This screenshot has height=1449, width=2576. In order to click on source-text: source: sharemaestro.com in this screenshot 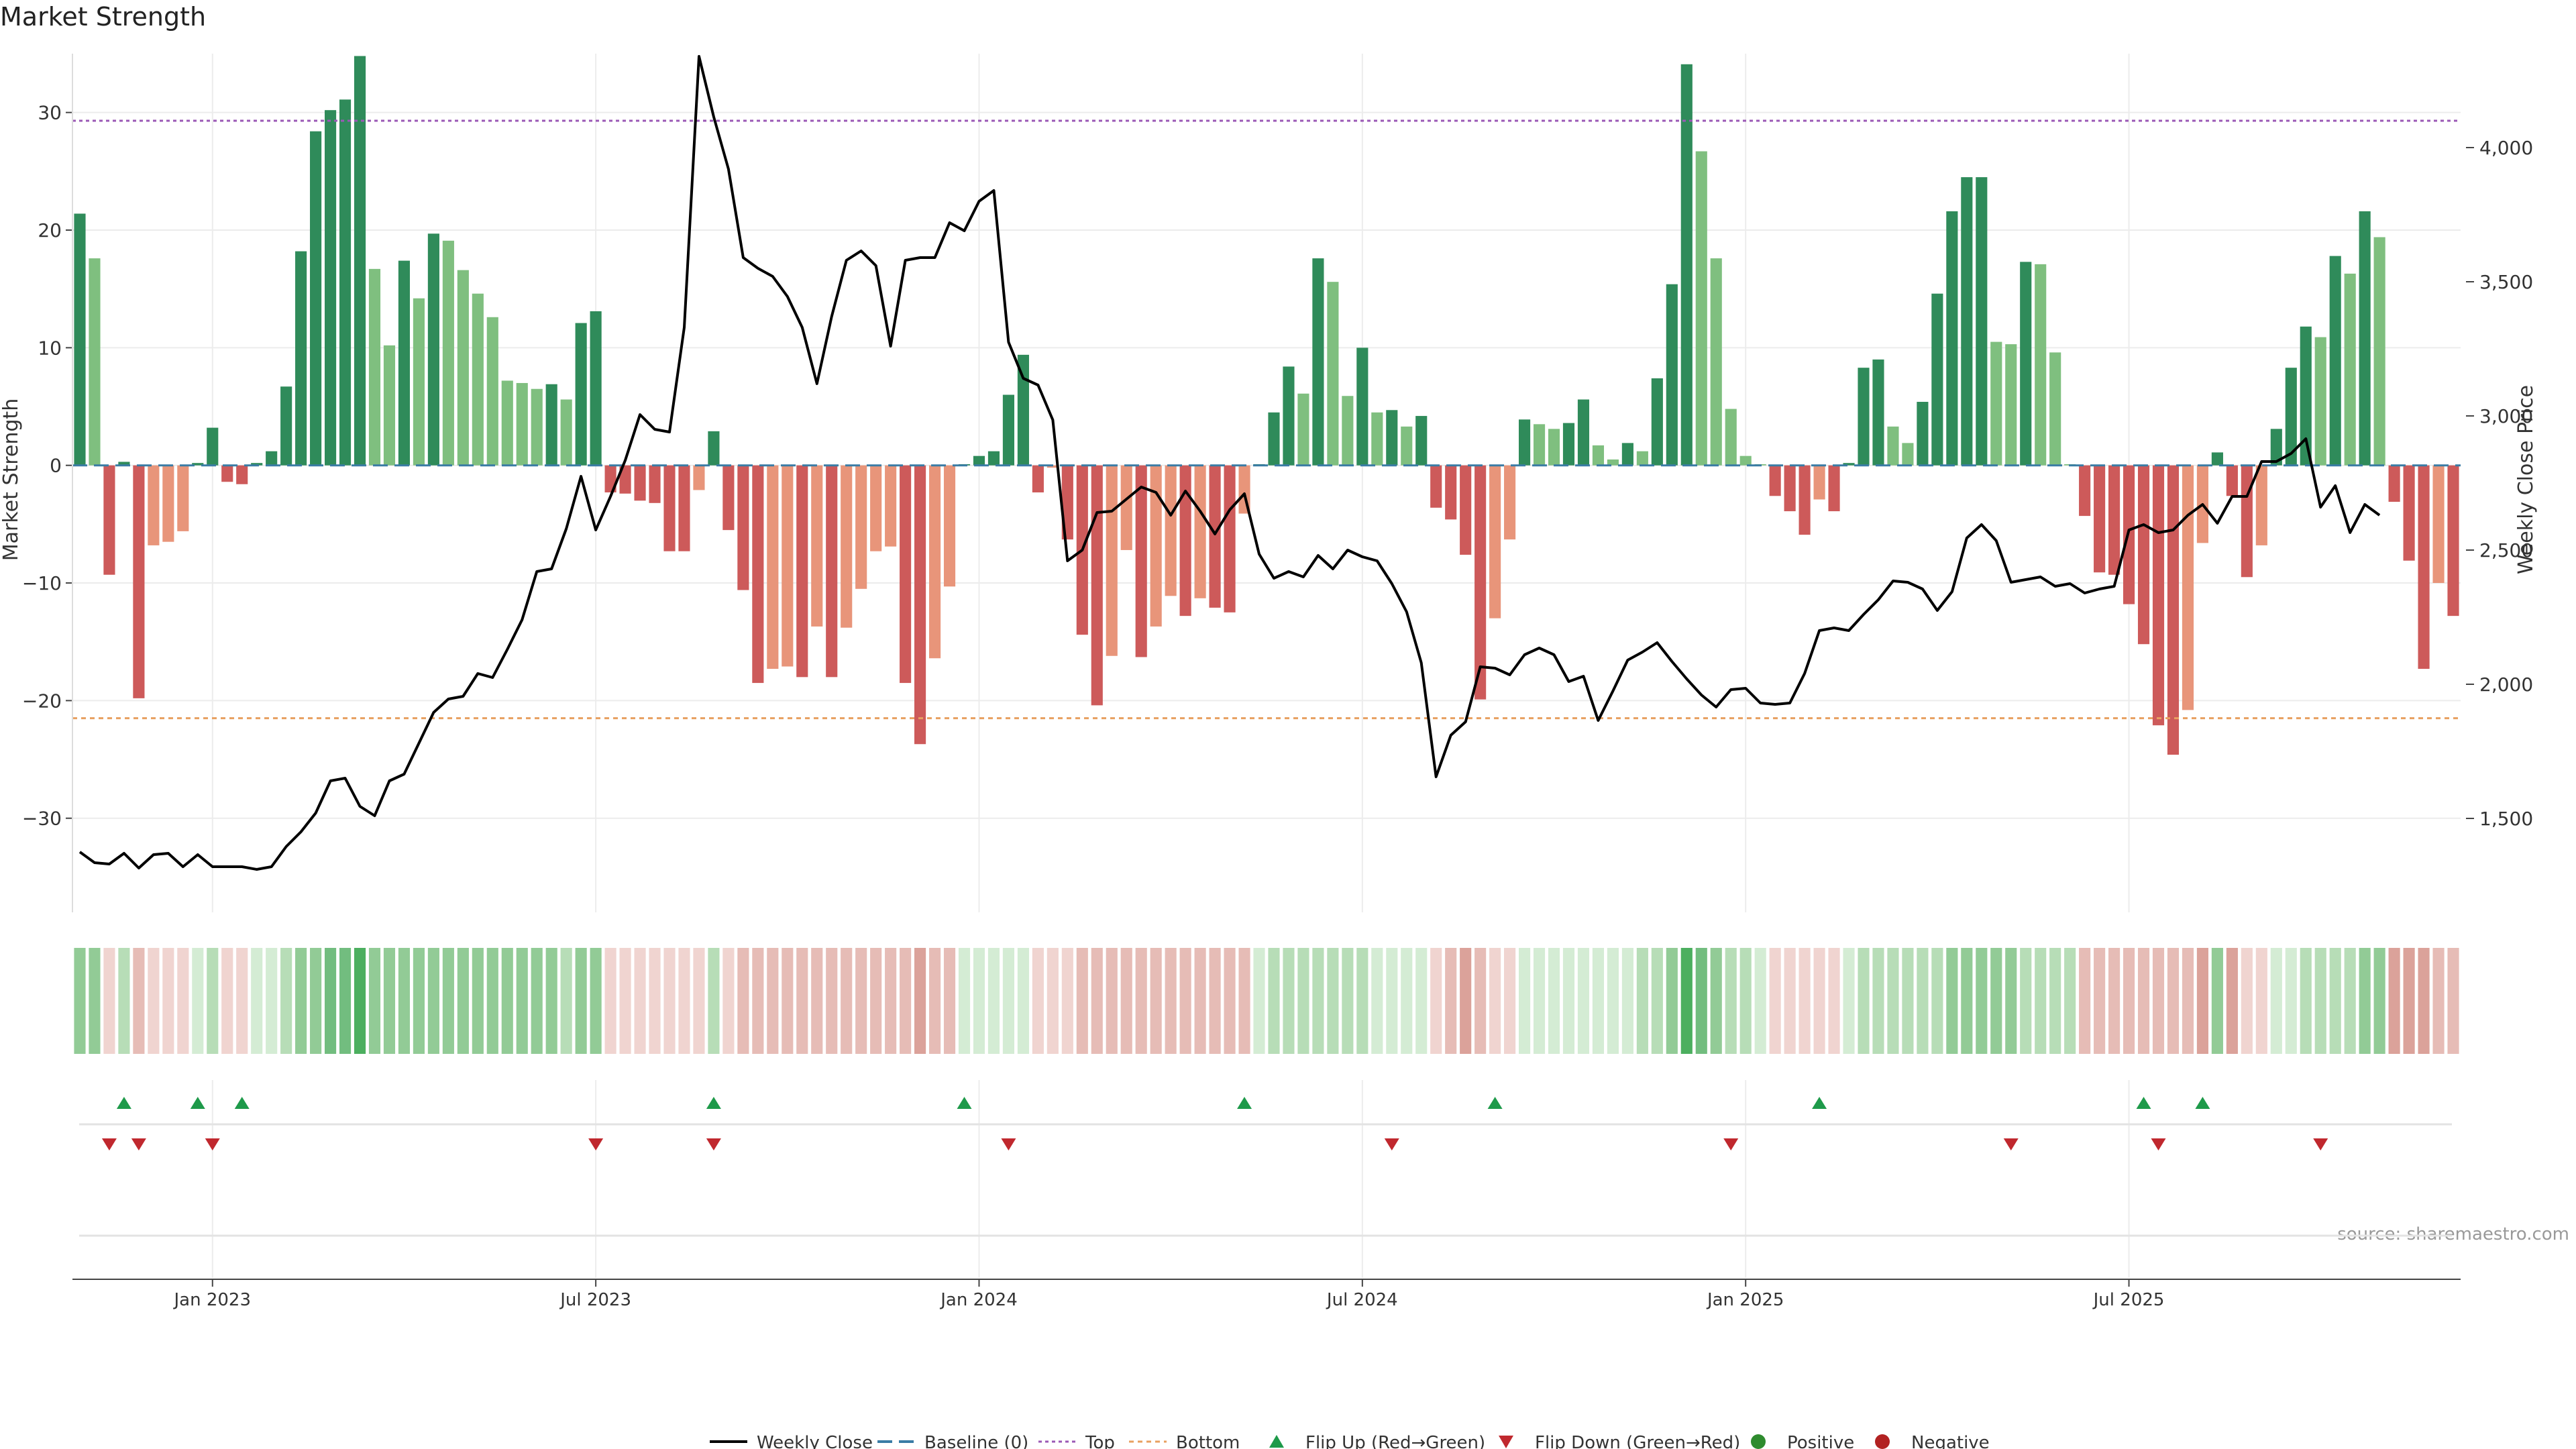, I will do `click(2453, 1234)`.